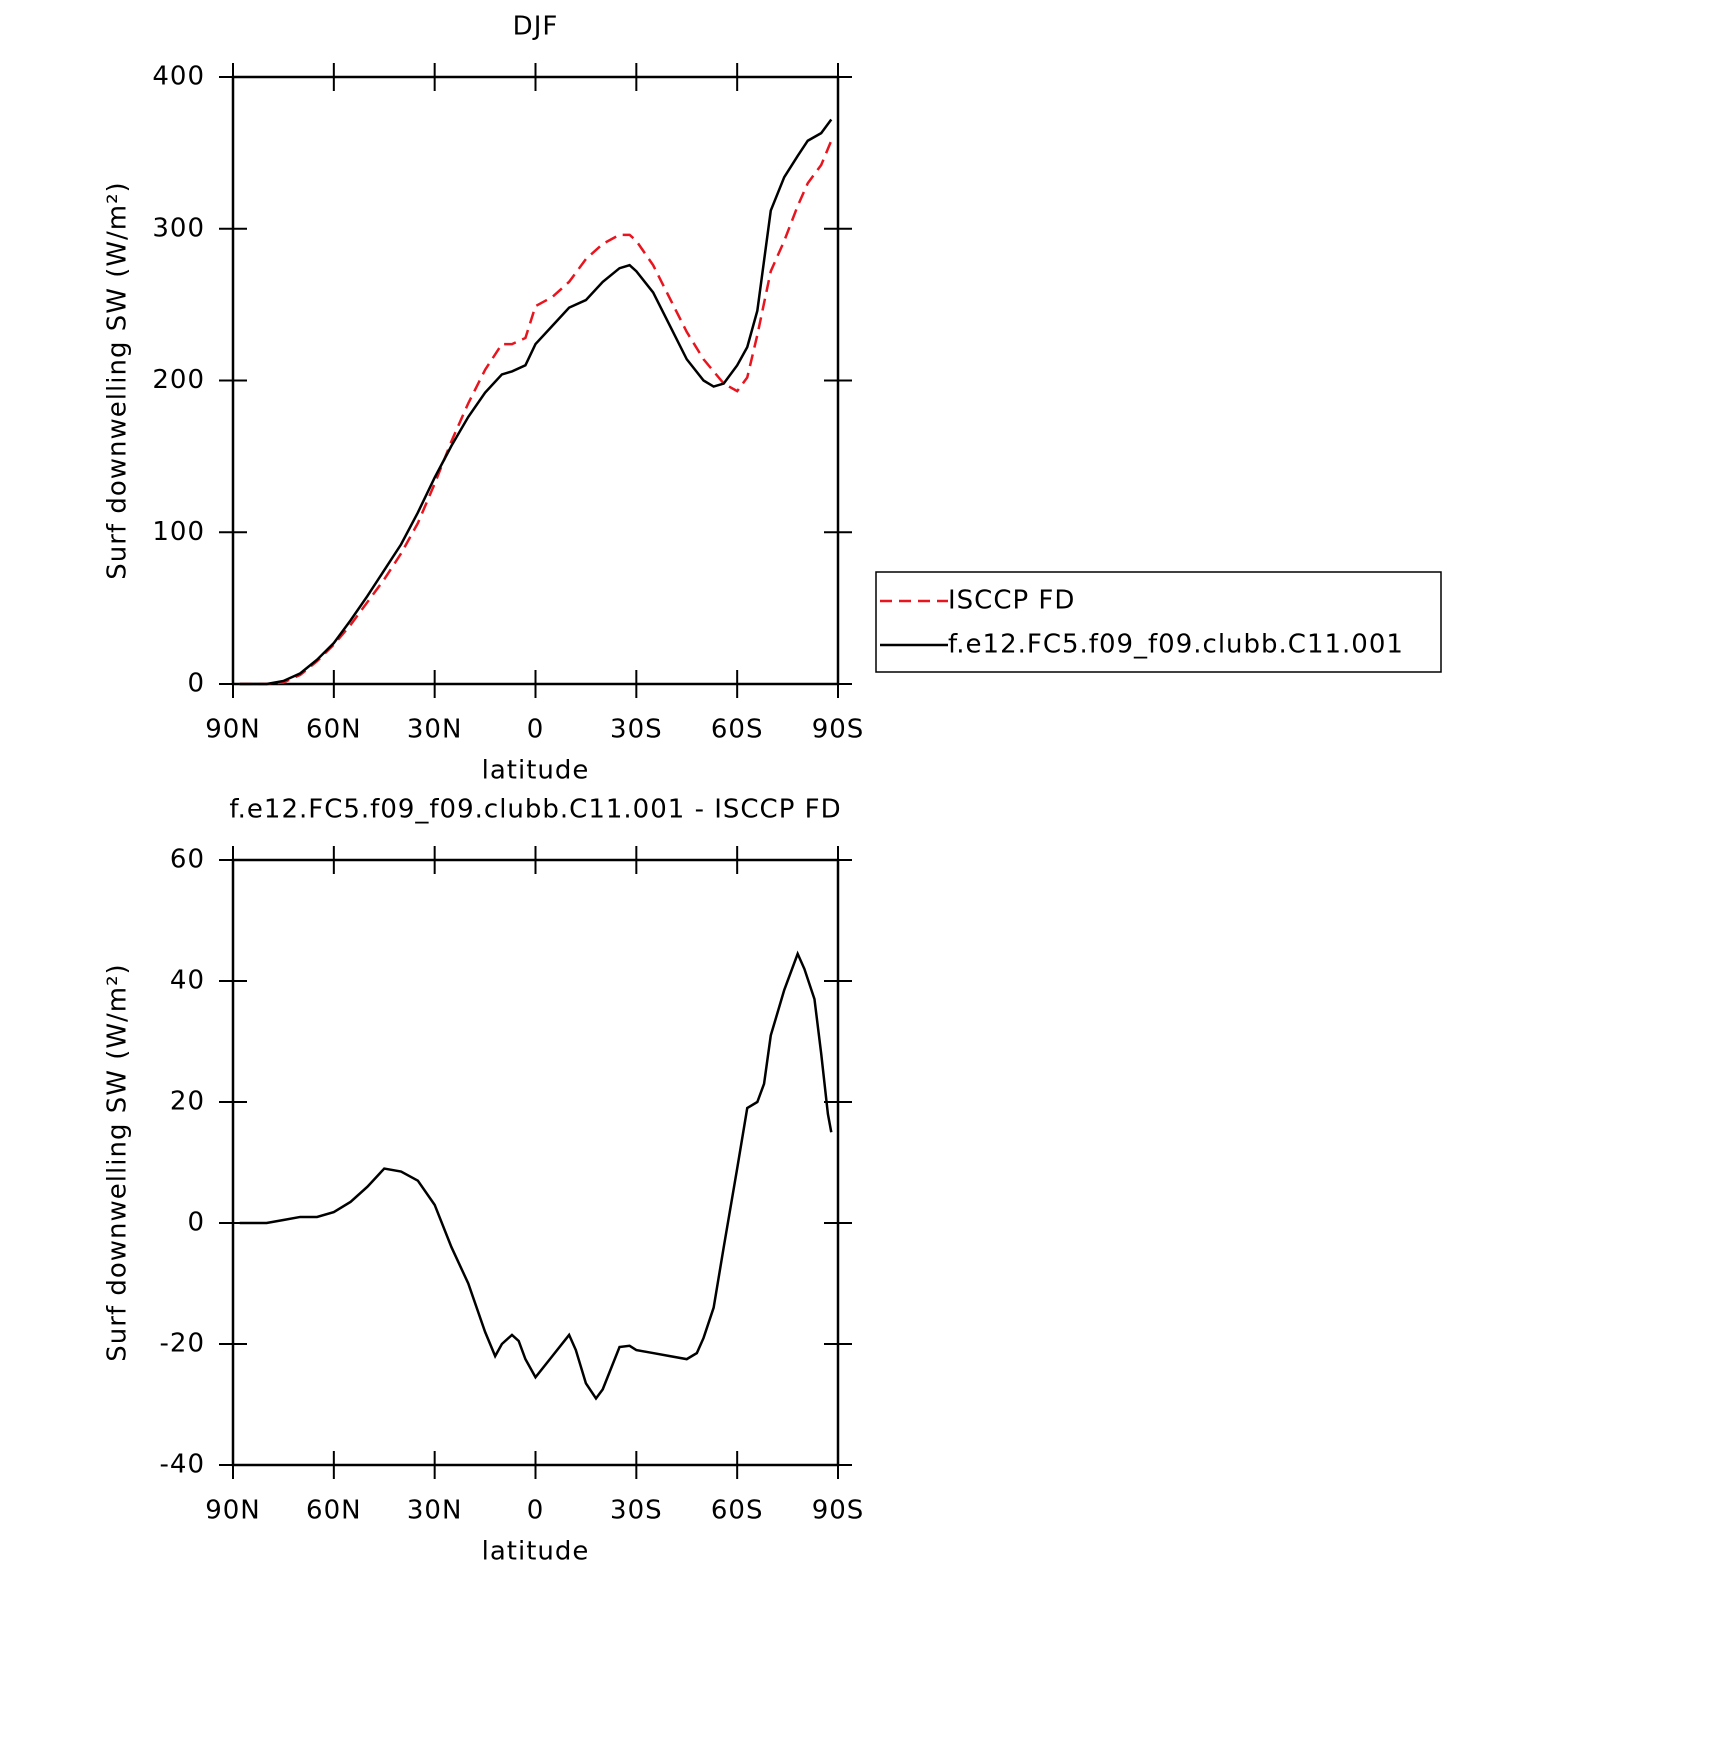 This screenshot has width=1710, height=1745. Describe the element at coordinates (178, 532) in the screenshot. I see `y-tick-label: 100` at that location.